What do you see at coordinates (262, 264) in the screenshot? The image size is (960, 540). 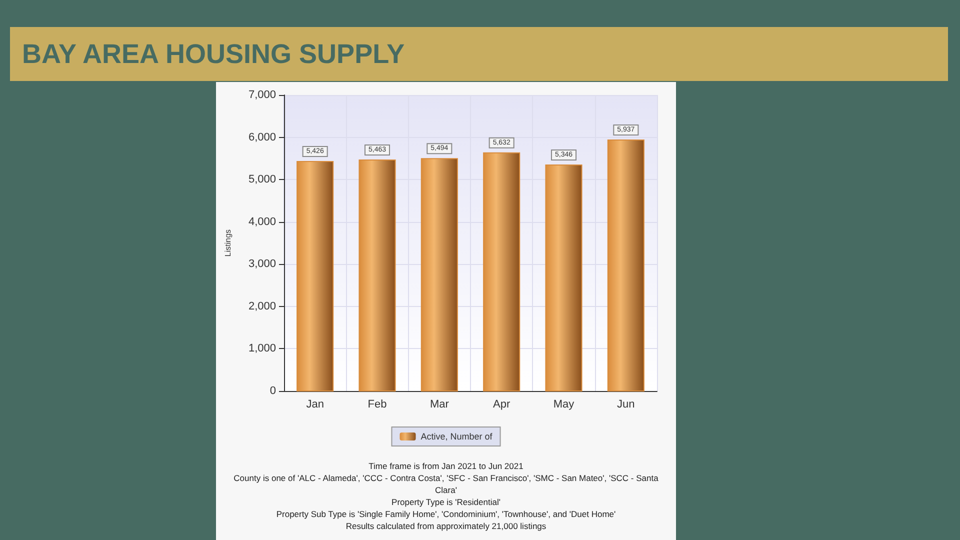 I see `y-tick-label: 3,000` at bounding box center [262, 264].